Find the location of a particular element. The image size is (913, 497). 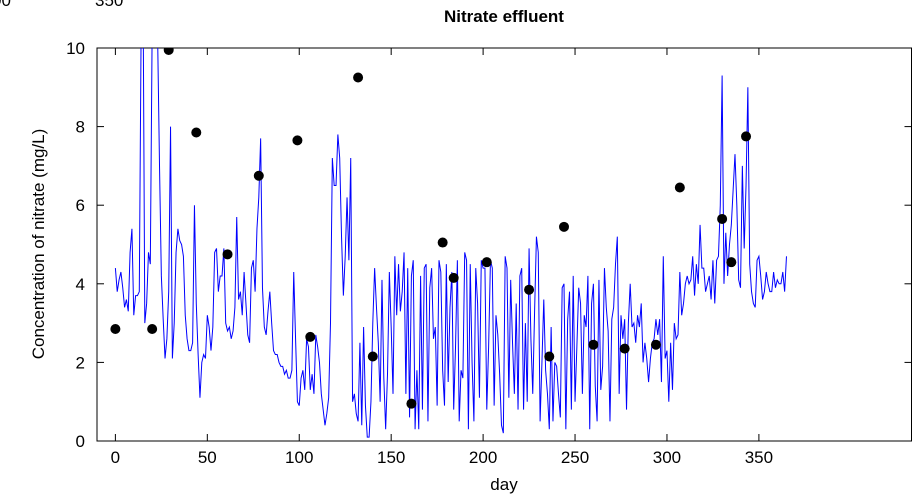

x-tick-label: 50 is located at coordinates (207, 457).